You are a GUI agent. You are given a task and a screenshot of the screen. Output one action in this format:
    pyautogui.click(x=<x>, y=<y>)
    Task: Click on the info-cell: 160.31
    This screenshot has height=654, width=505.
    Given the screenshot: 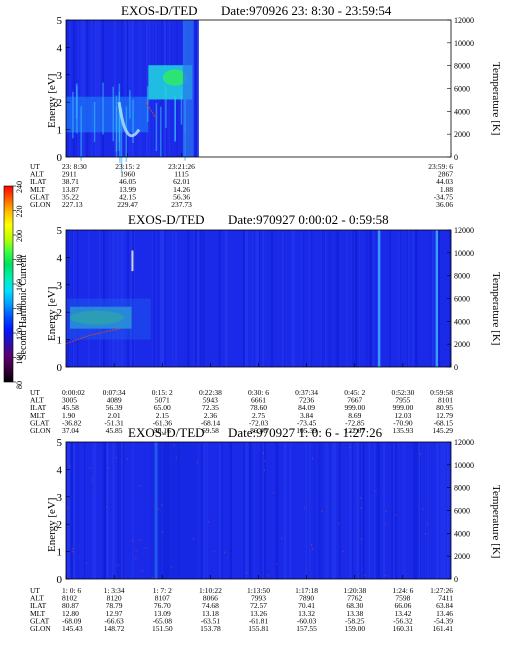 What is the action you would take?
    pyautogui.click(x=403, y=628)
    